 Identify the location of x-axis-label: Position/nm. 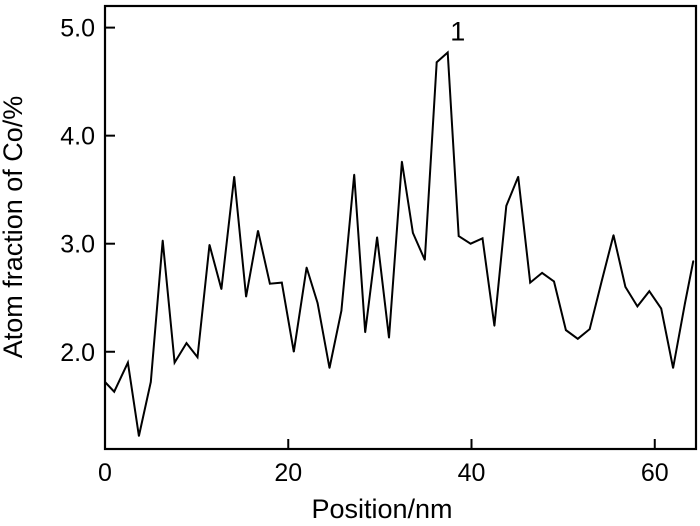
(381, 509).